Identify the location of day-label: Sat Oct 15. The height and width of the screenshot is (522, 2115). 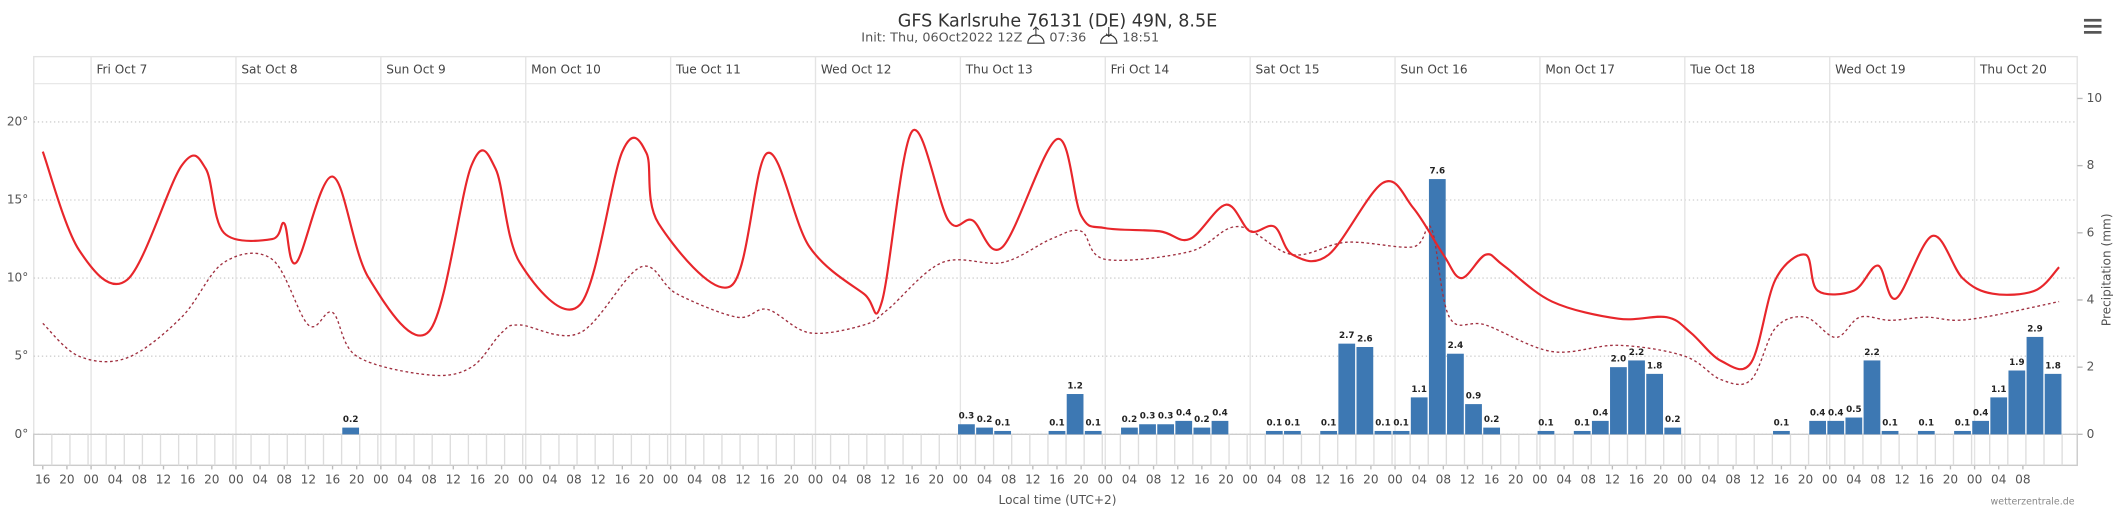
(1288, 70).